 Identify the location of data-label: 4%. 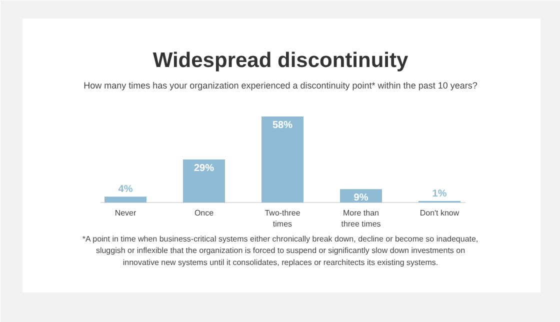
(125, 190).